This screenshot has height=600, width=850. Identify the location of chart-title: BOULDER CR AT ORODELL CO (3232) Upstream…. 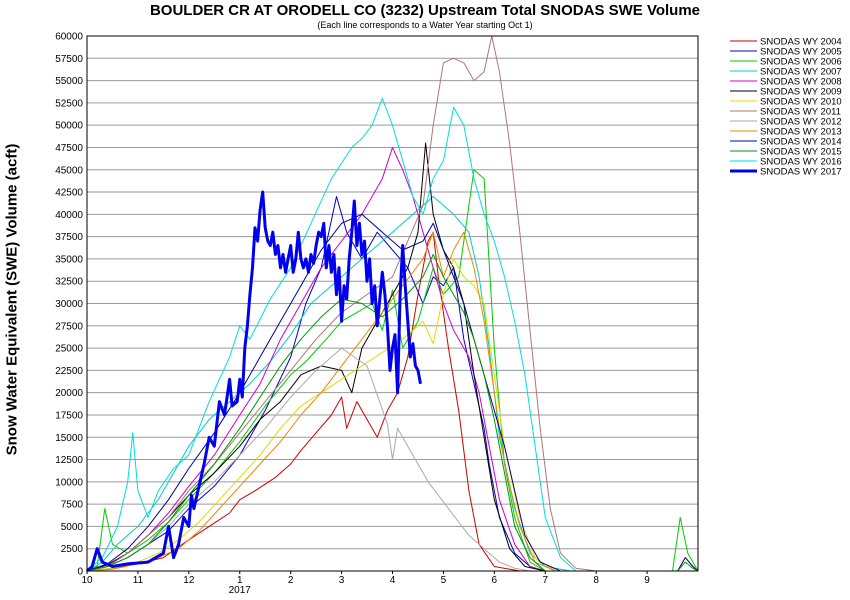
(425, 10).